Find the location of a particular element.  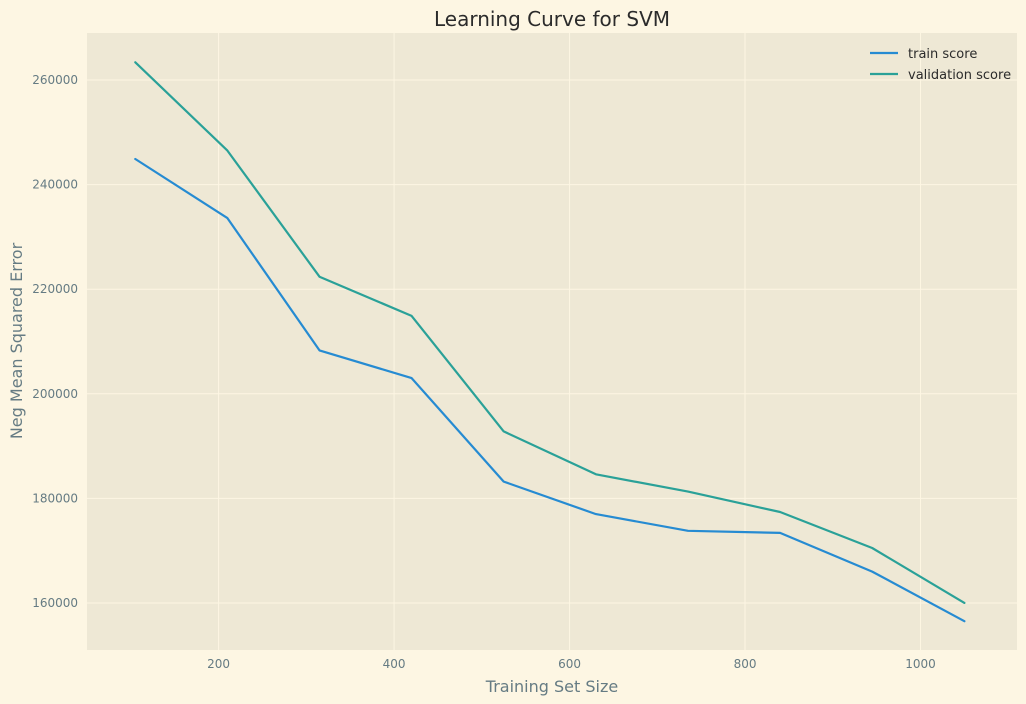

y-axis-ticks: 160000 180000 200000 220000 240000 260000 is located at coordinates (55, 341).